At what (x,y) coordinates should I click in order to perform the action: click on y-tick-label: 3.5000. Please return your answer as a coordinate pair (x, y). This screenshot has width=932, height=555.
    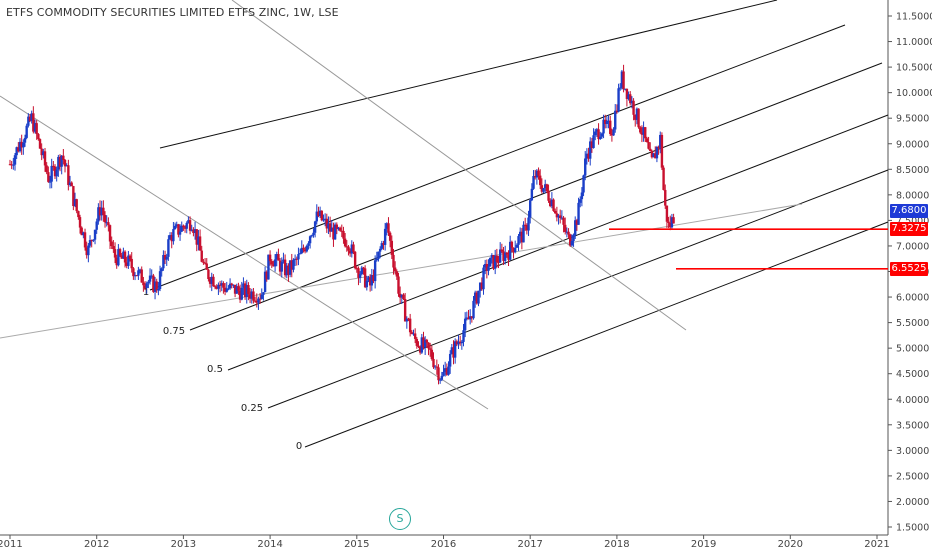
    Looking at the image, I should click on (912, 425).